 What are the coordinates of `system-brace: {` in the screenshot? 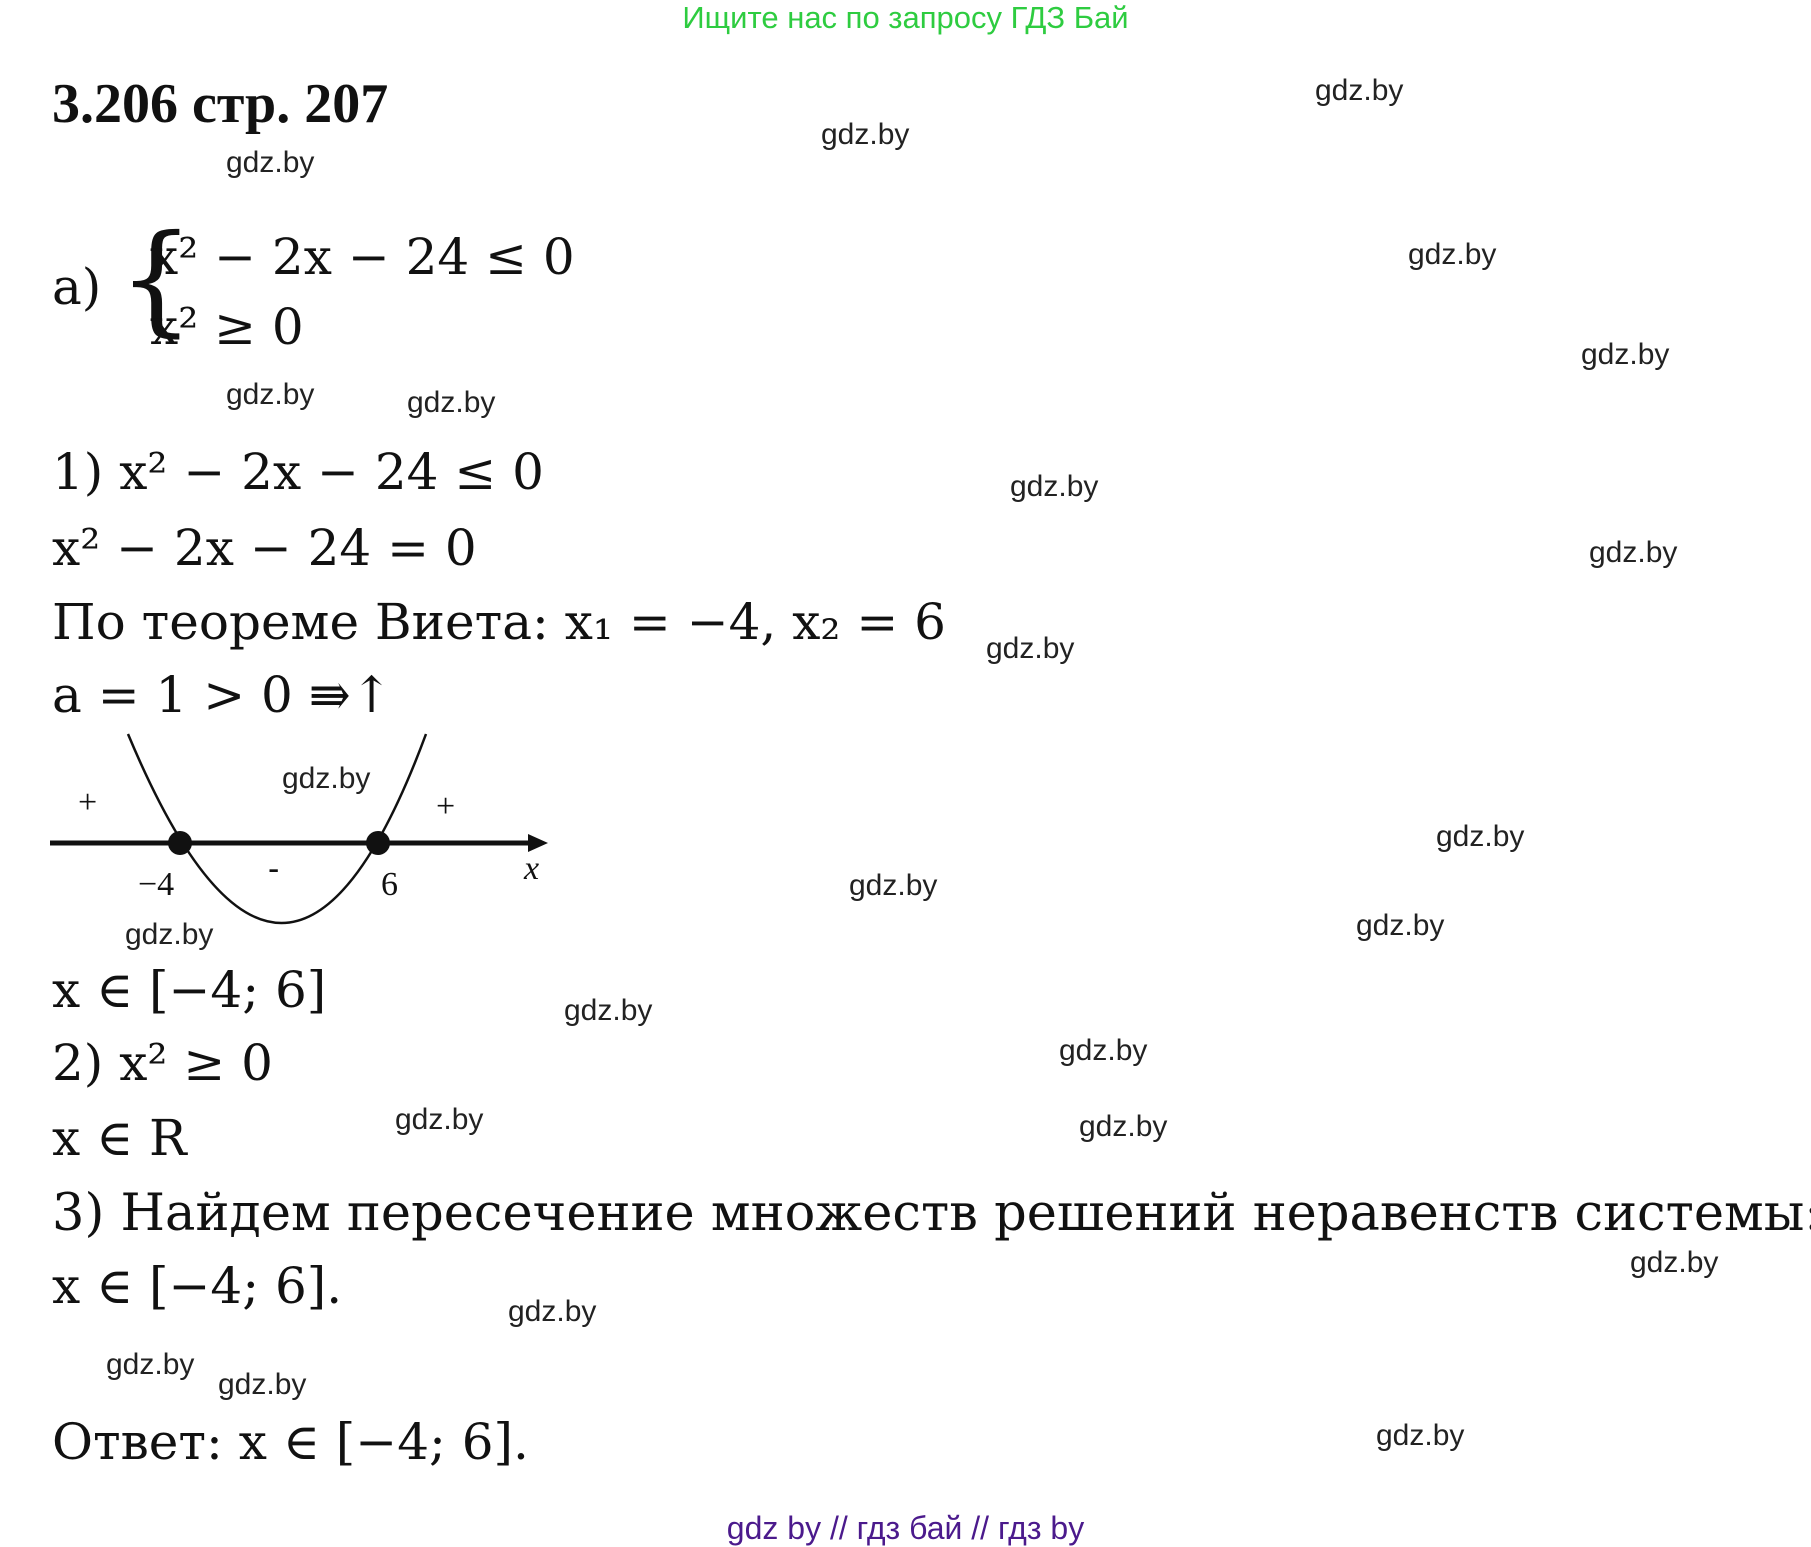 It's located at (156, 279).